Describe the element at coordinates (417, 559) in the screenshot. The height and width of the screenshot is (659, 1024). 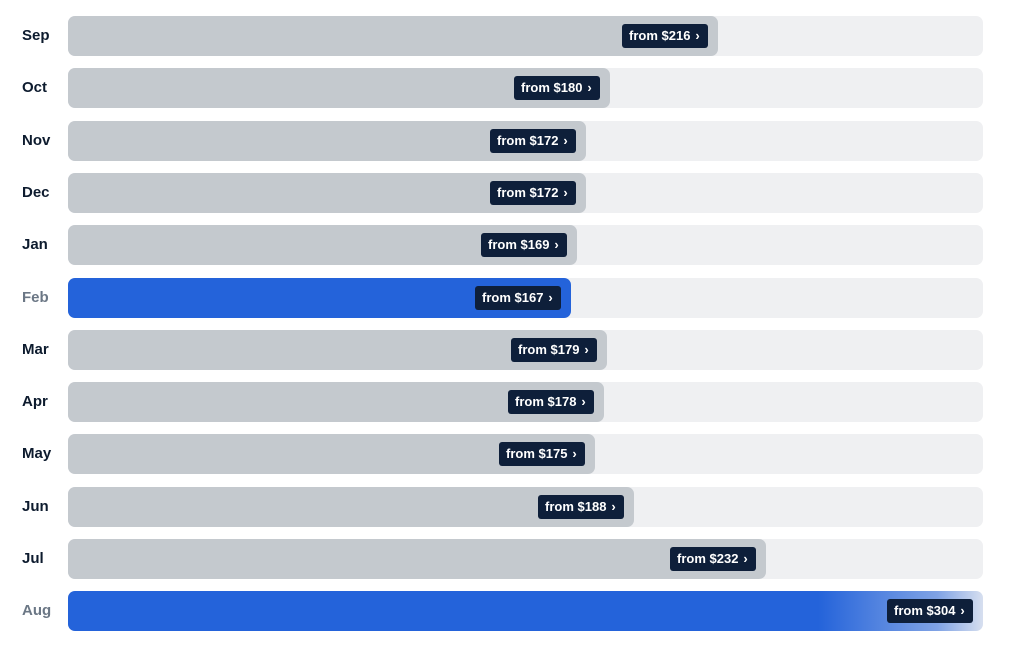
I see `bar-jul` at that location.